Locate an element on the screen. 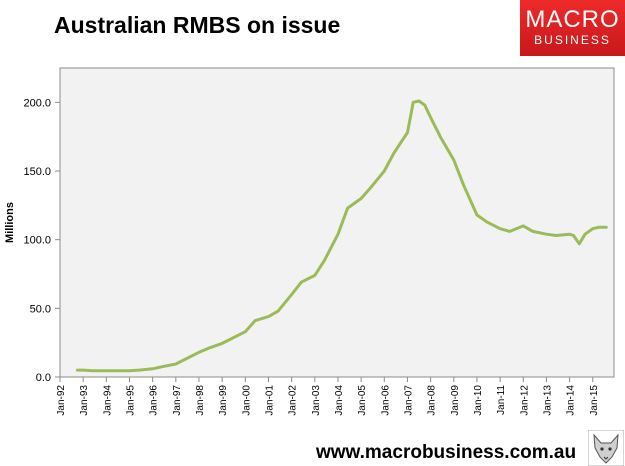  footer-url: www.macrobusiness.com.au is located at coordinates (446, 452).